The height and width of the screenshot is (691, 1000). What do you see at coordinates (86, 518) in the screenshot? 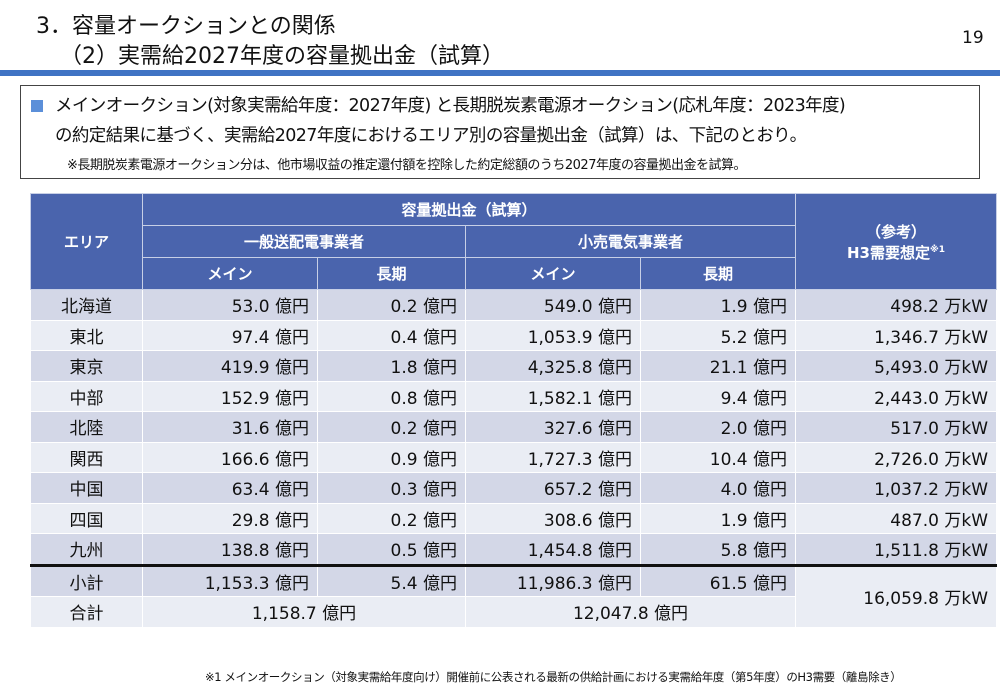
I see `area-name: 四国` at bounding box center [86, 518].